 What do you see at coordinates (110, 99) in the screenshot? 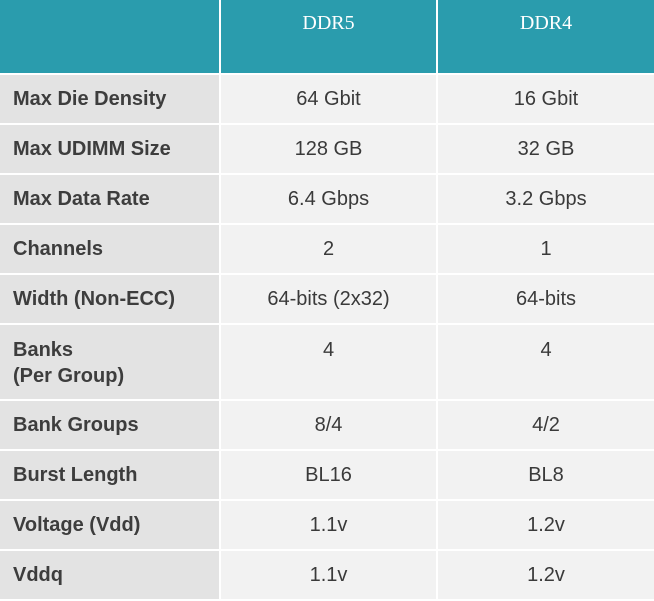
I see `row-label: Max Die Density` at bounding box center [110, 99].